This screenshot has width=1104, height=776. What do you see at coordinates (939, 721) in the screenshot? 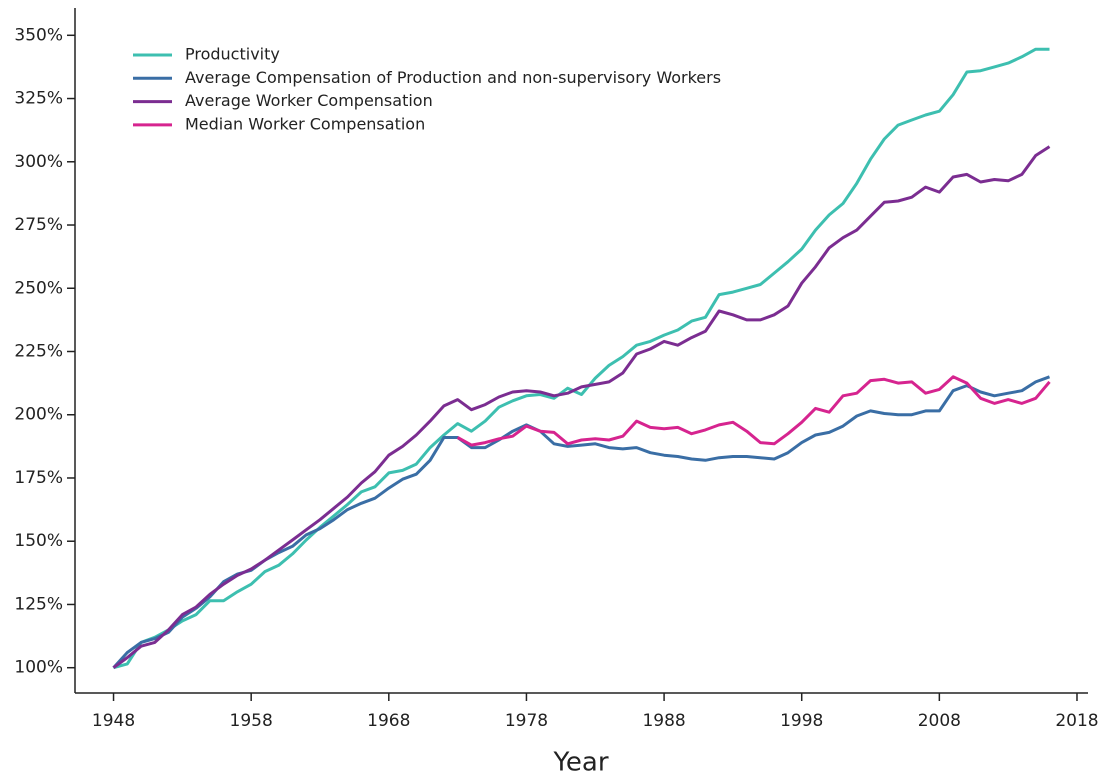
I see `x-tick-label: 2008` at bounding box center [939, 721].